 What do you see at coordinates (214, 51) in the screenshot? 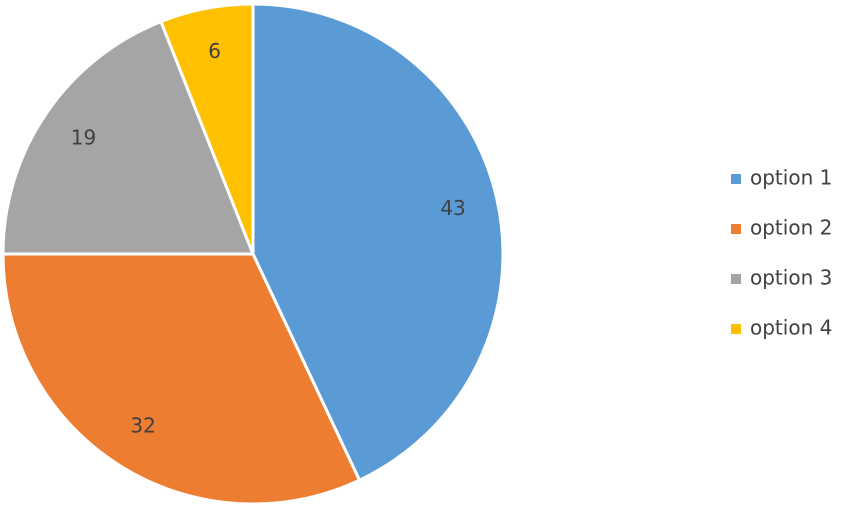
I see `data-label: 6` at bounding box center [214, 51].